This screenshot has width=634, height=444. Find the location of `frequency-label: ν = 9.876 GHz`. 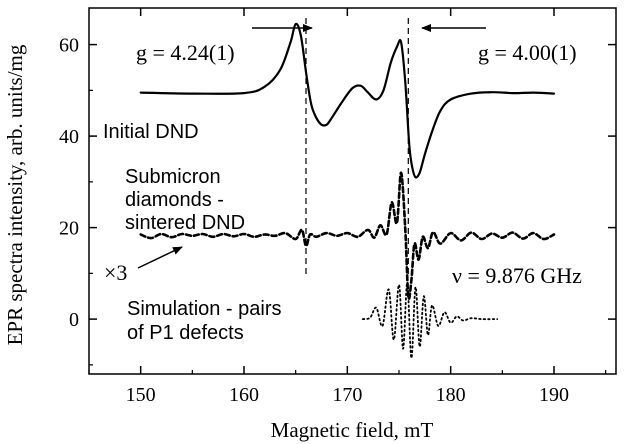

frequency-label: ν = 9.876 GHz is located at coordinates (517, 275).